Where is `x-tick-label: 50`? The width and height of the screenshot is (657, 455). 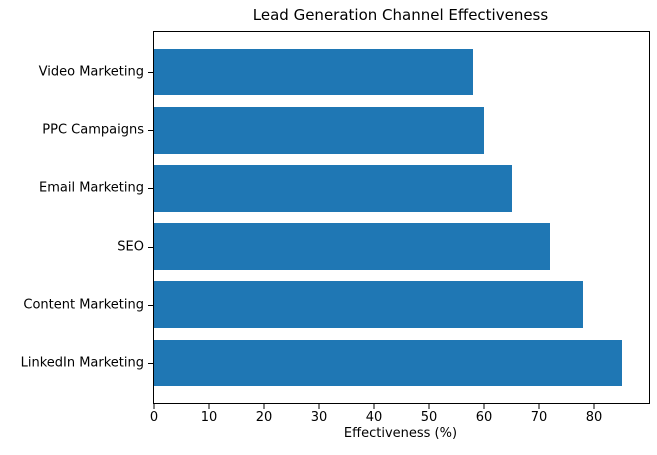 x-tick-label: 50 is located at coordinates (429, 417).